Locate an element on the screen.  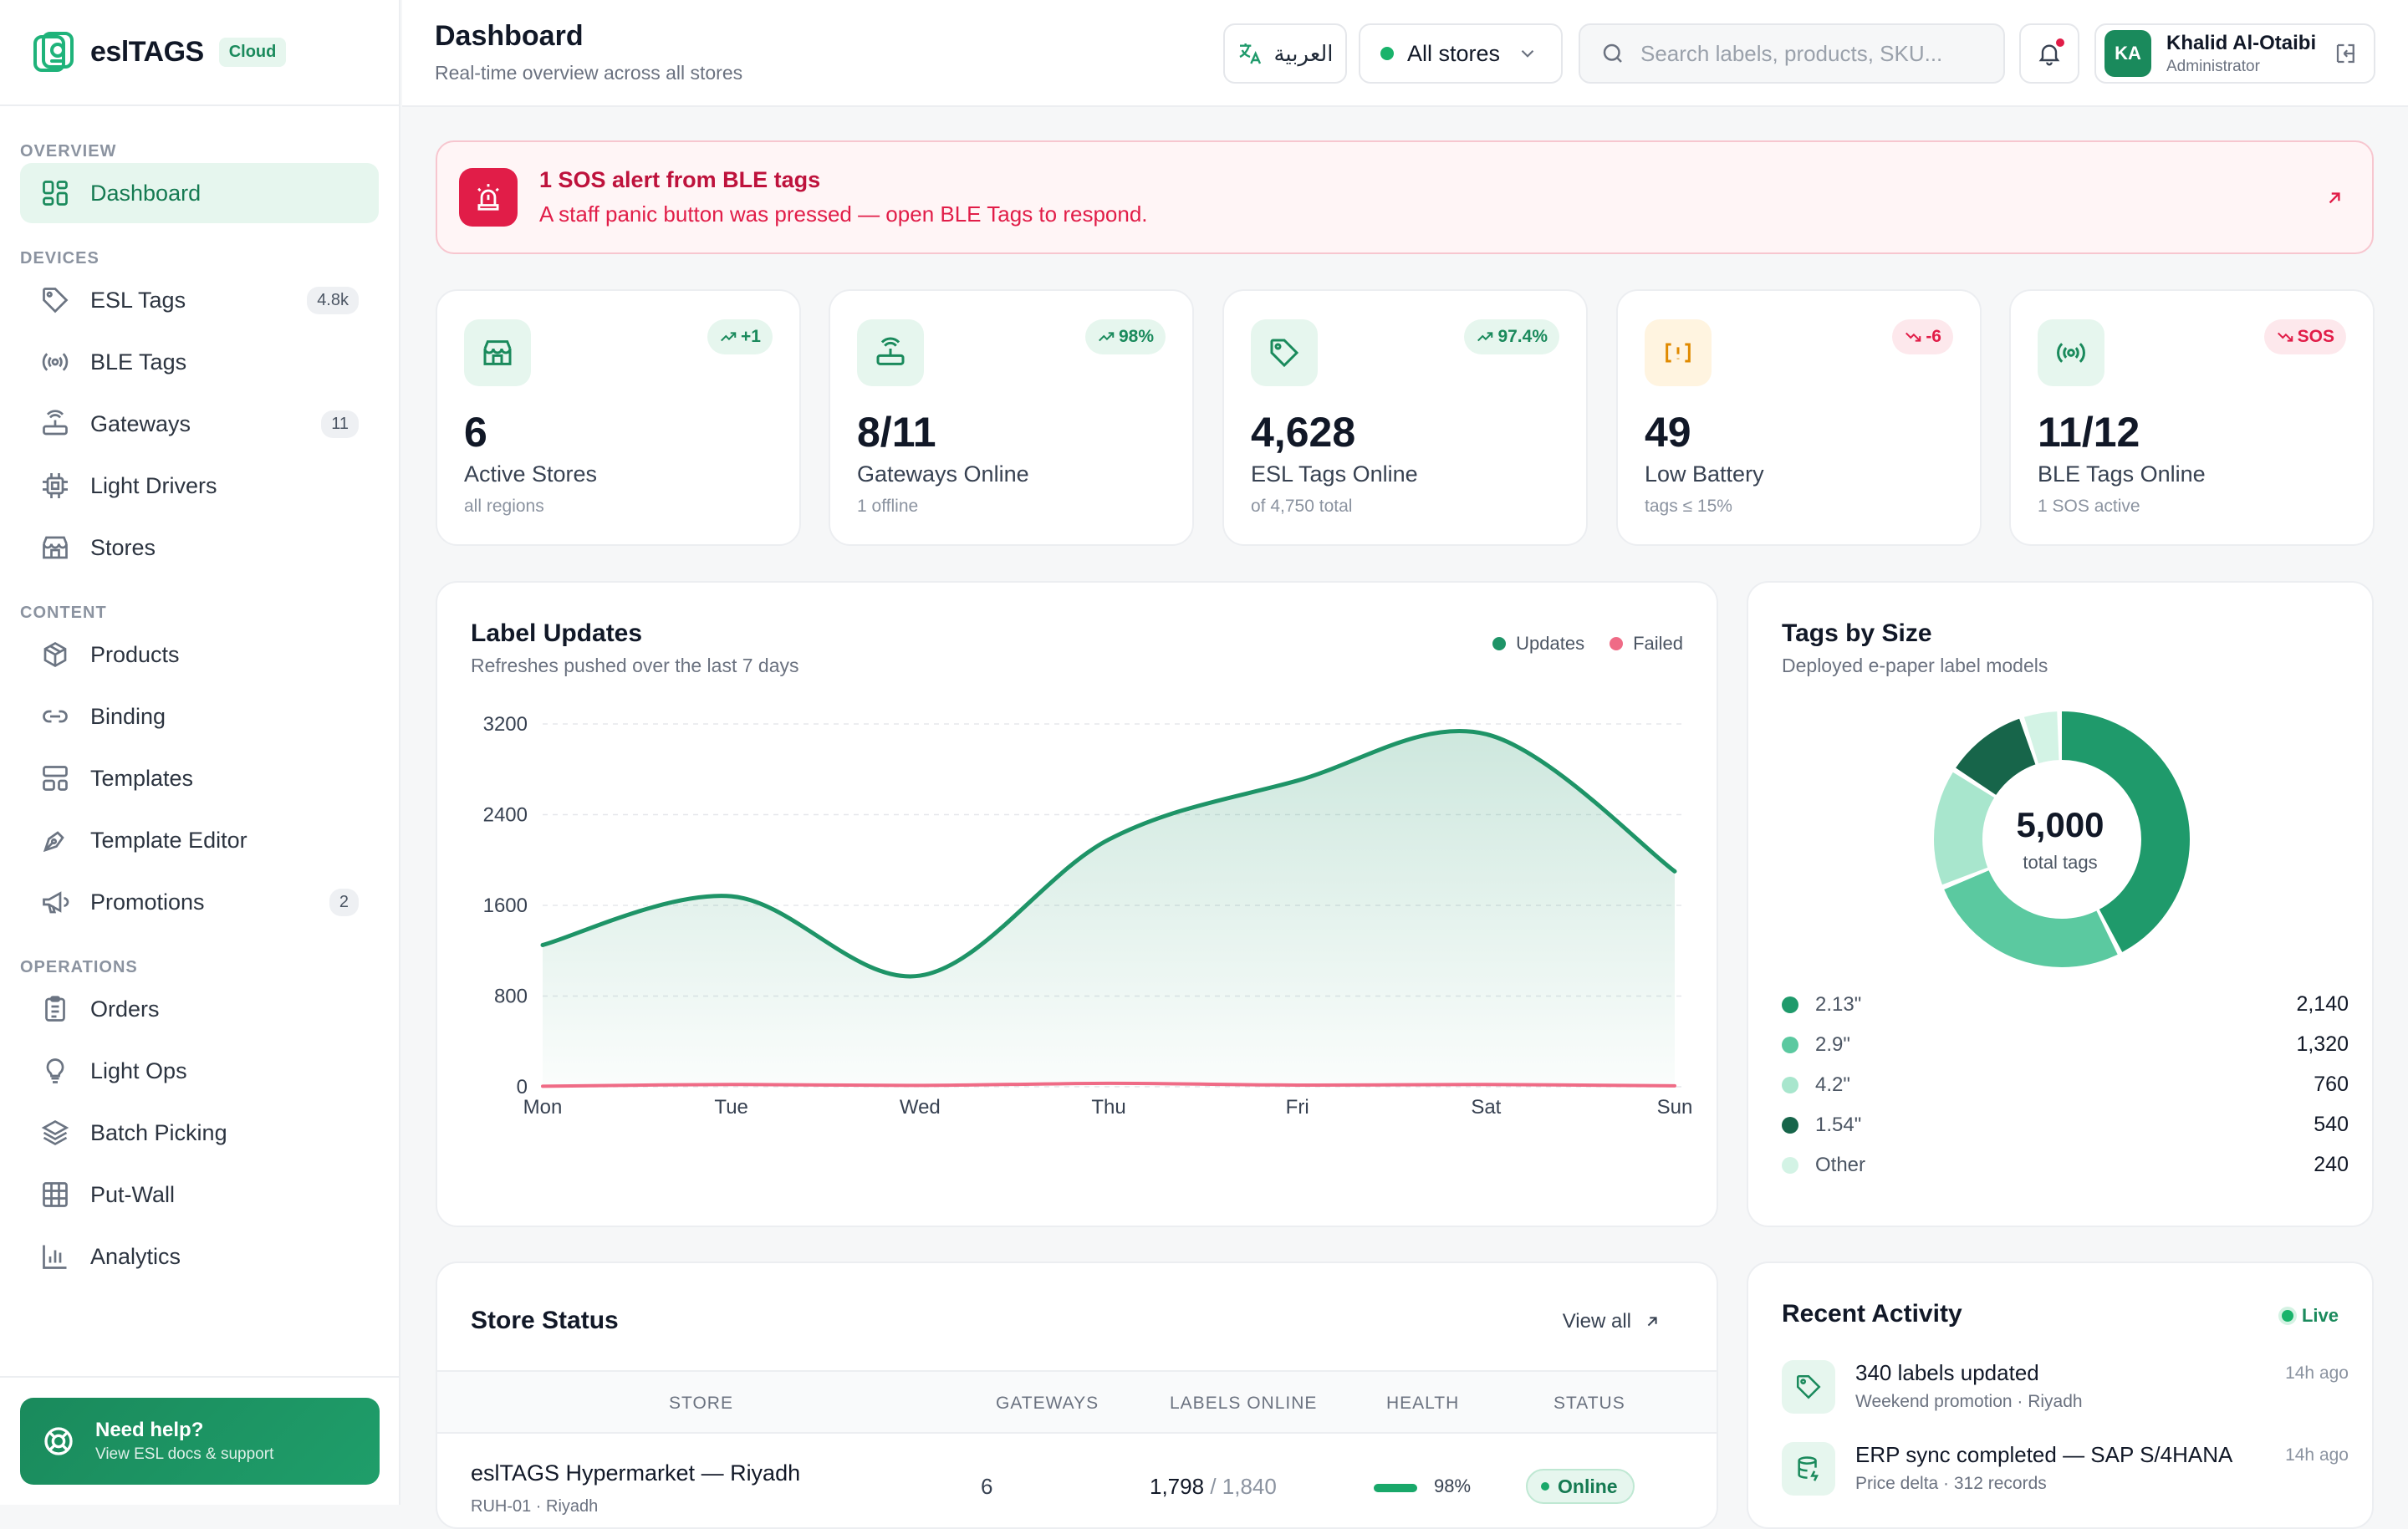
x-tick-label: Thu is located at coordinates (1108, 1107).